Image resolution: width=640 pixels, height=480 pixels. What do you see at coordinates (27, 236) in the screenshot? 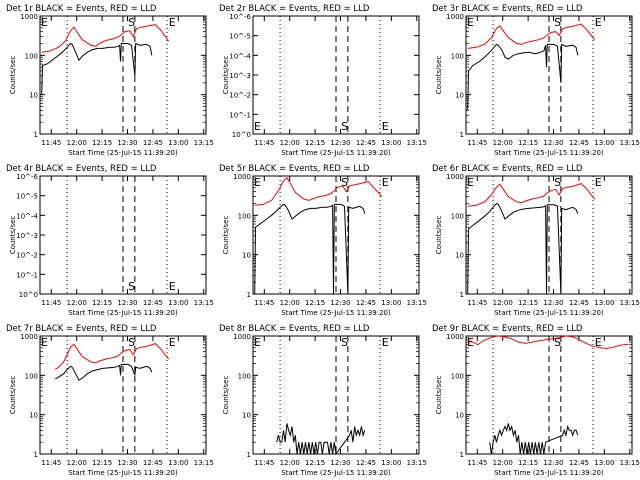
I see `y-tick-label: 10^-3` at bounding box center [27, 236].